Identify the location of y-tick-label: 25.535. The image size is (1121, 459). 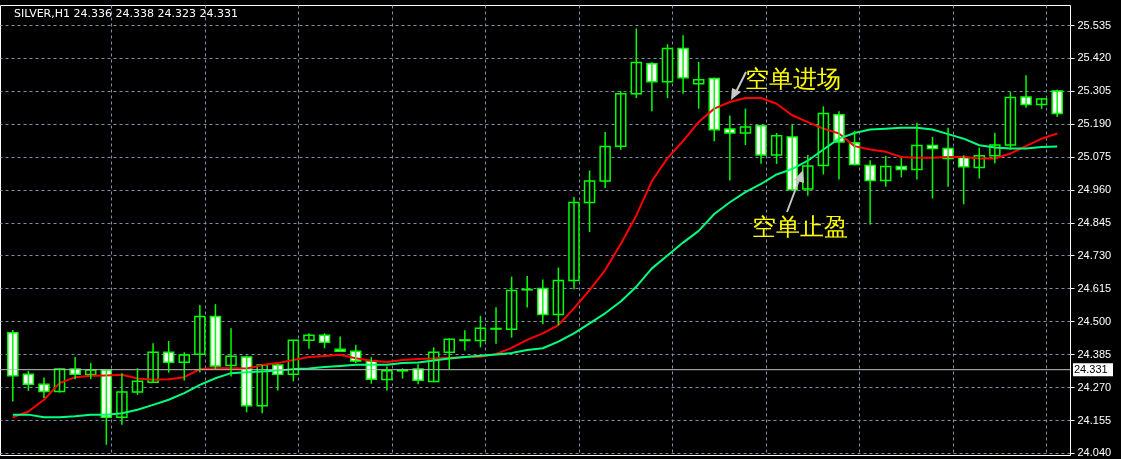
(1094, 24).